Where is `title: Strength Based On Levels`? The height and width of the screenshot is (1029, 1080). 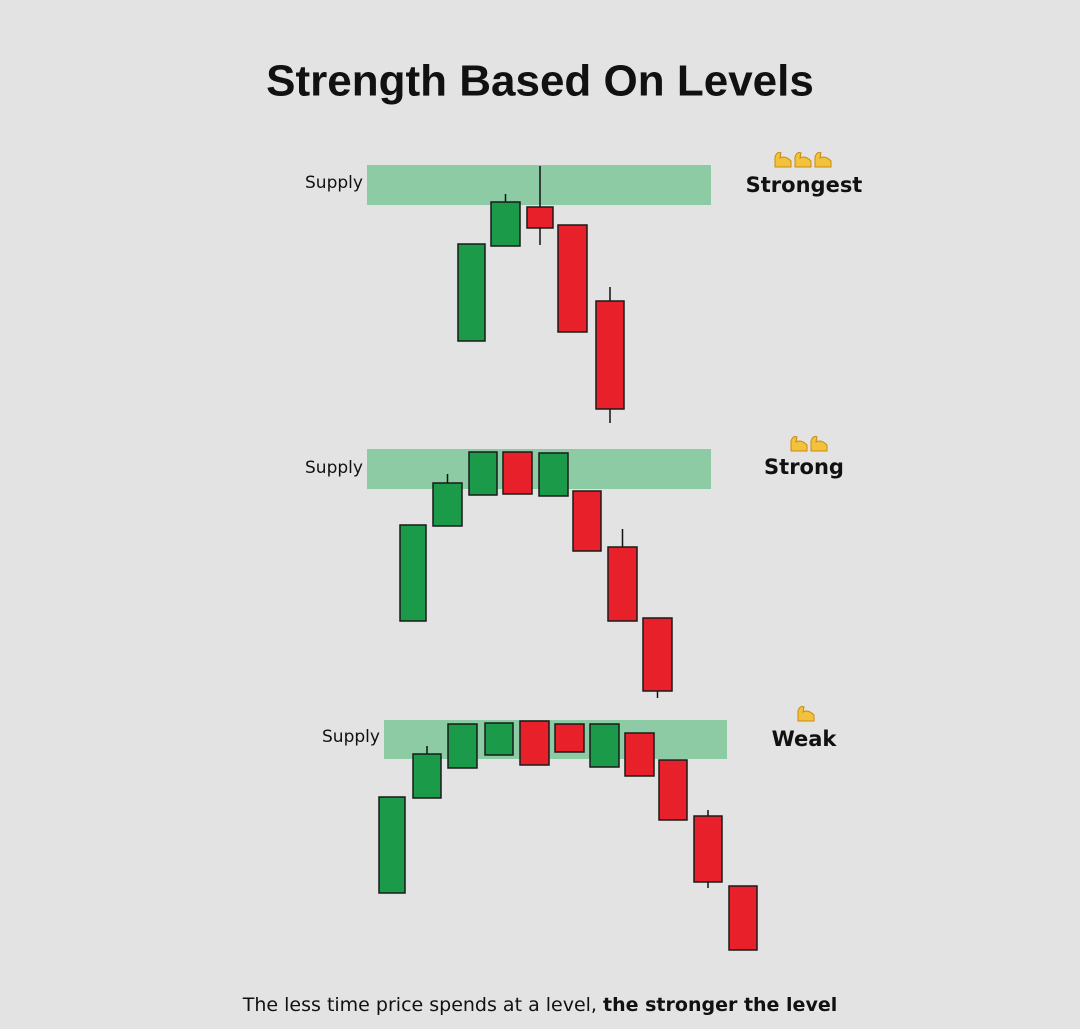 title: Strength Based On Levels is located at coordinates (540, 81).